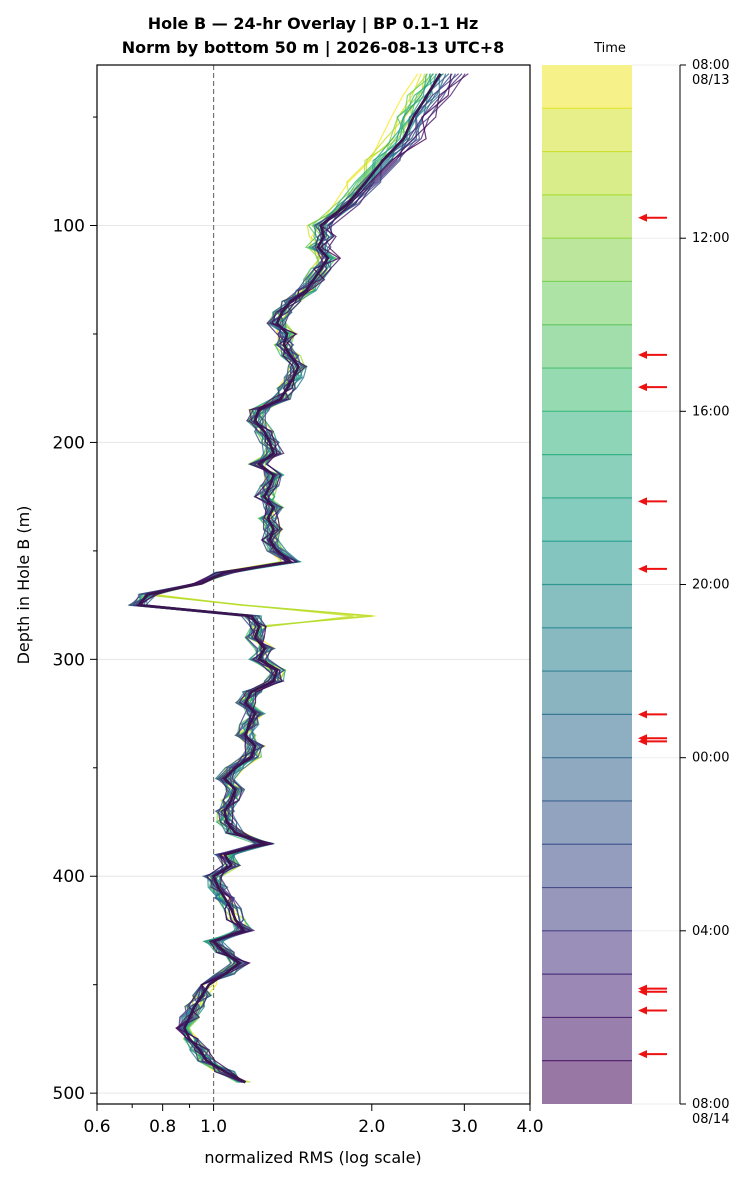  I want to click on time-tick-label: 16:00, so click(710, 411).